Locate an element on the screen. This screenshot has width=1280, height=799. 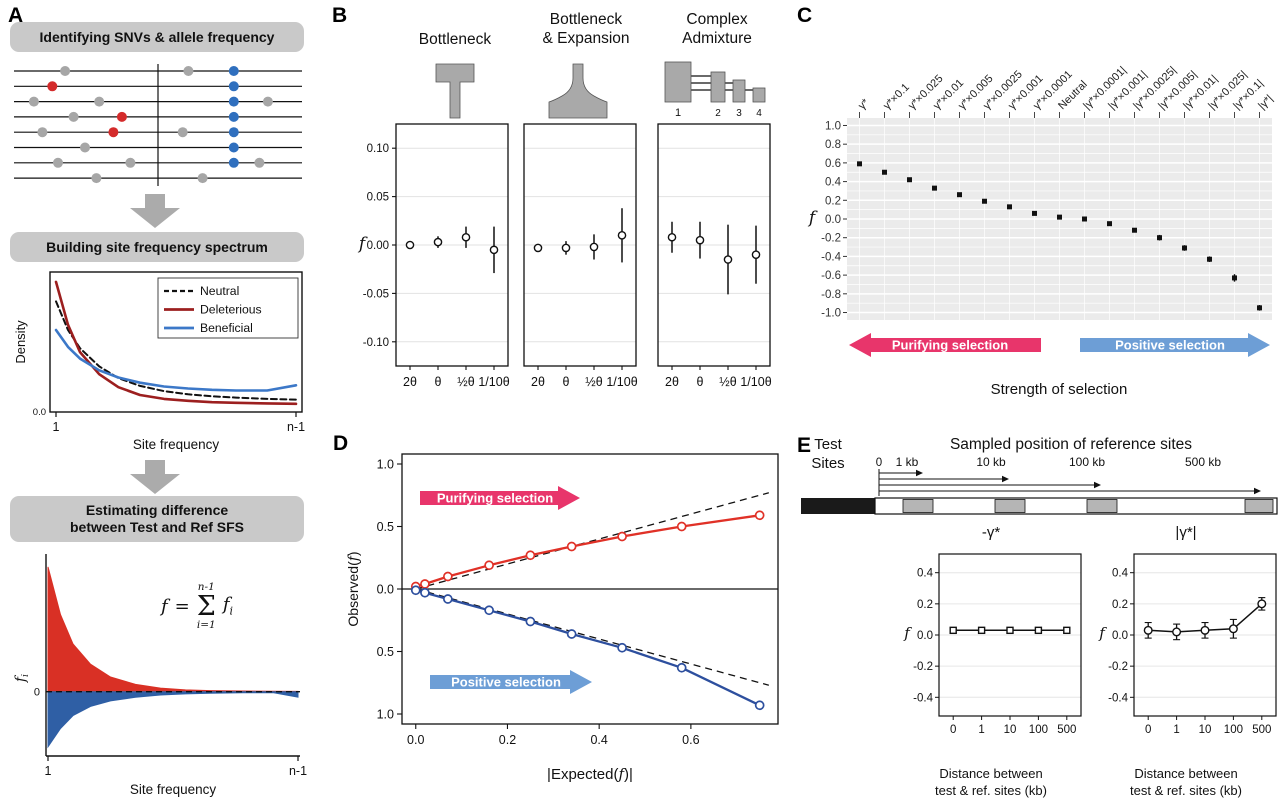
svg-text: -0.8 is located at coordinates (831, 295).